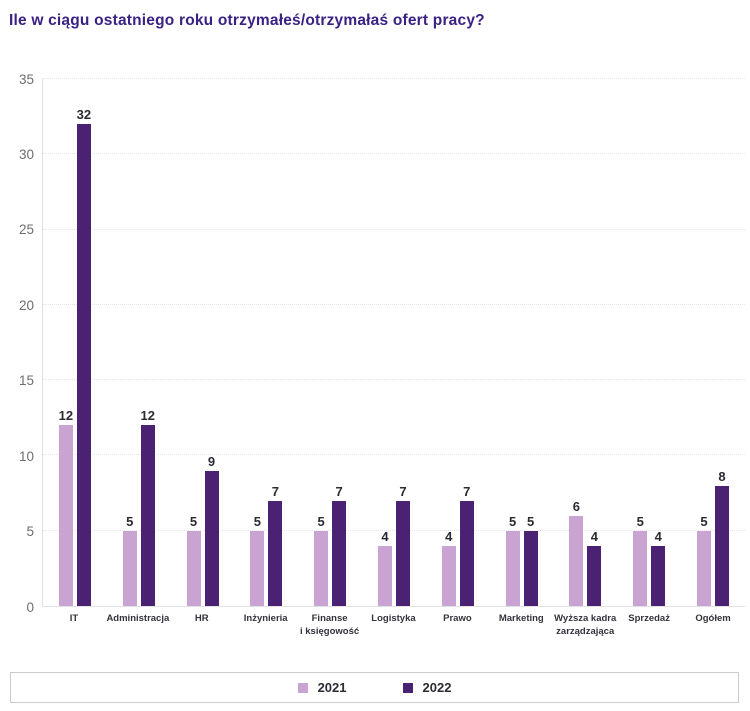  What do you see at coordinates (26, 154) in the screenshot?
I see `y-tick-label: 30` at bounding box center [26, 154].